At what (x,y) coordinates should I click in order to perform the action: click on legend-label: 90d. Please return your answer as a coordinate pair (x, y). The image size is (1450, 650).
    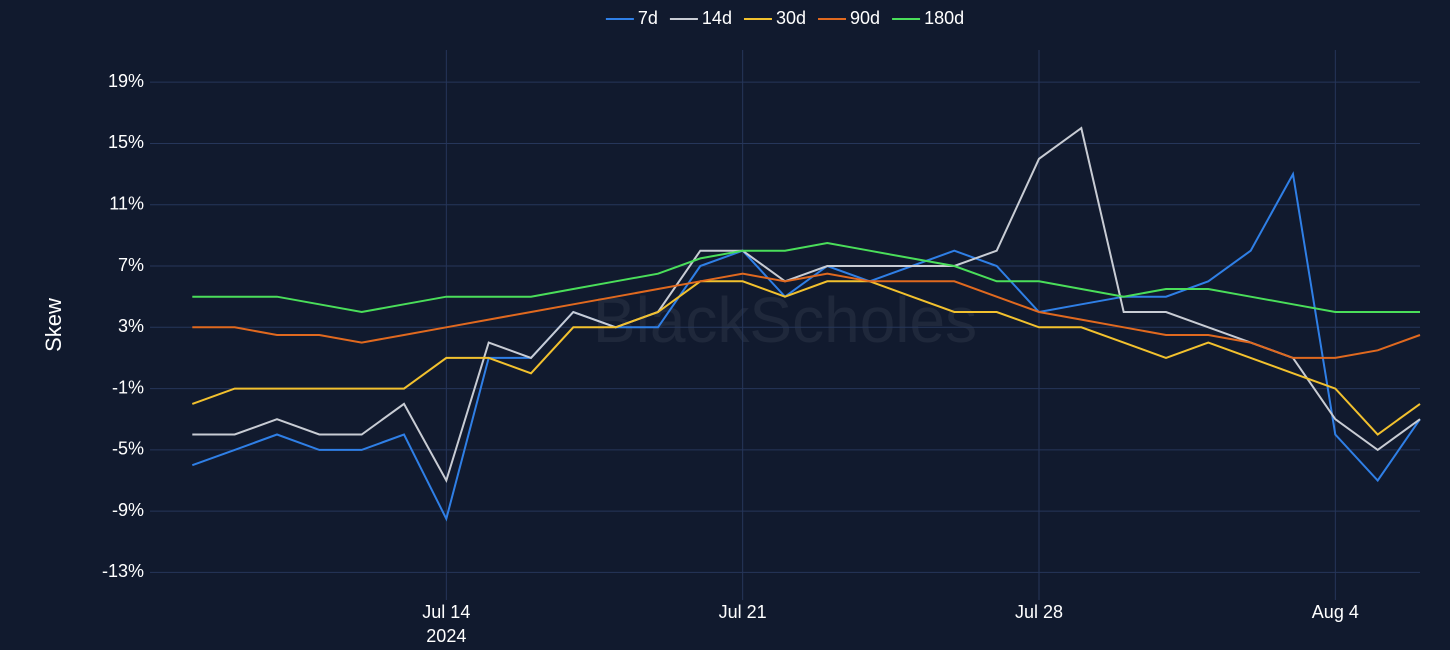
    Looking at the image, I should click on (865, 18).